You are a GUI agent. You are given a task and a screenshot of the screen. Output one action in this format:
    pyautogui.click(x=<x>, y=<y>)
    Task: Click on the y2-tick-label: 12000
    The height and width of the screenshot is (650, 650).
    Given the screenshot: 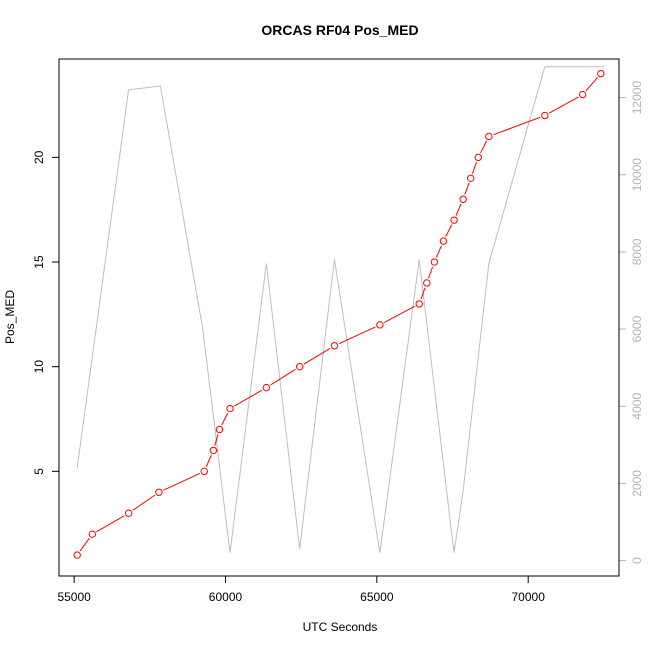 What is the action you would take?
    pyautogui.click(x=637, y=98)
    